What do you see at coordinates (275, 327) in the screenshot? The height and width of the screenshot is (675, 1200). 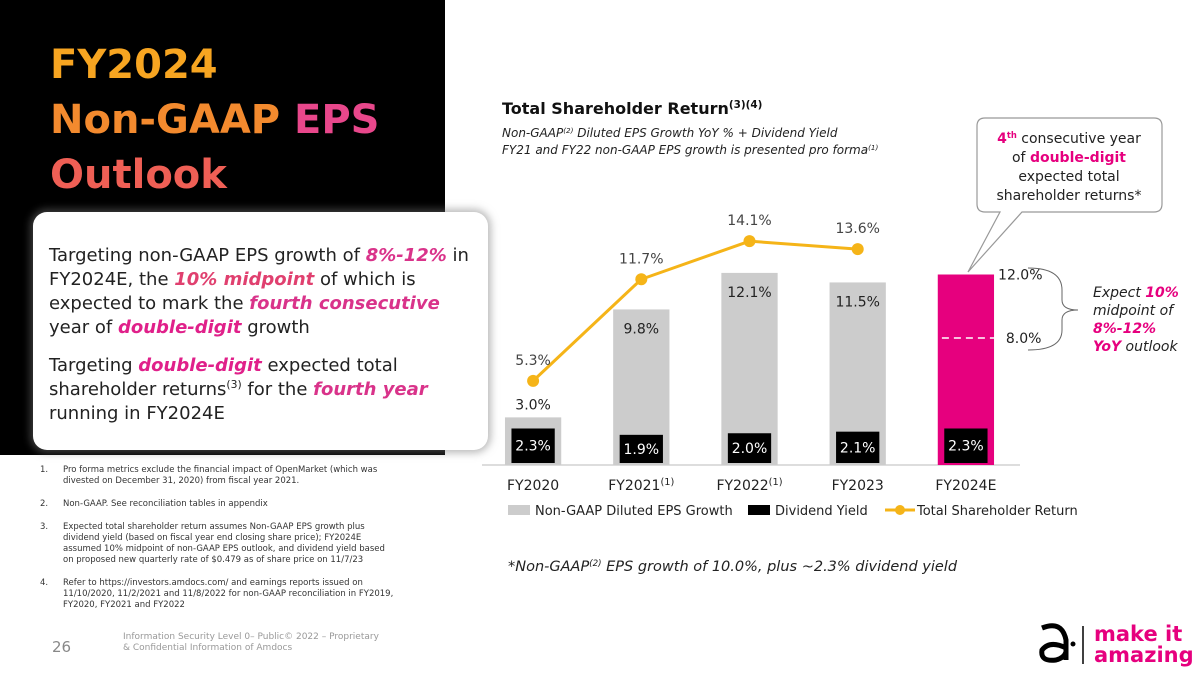 I see `text-run: growth` at bounding box center [275, 327].